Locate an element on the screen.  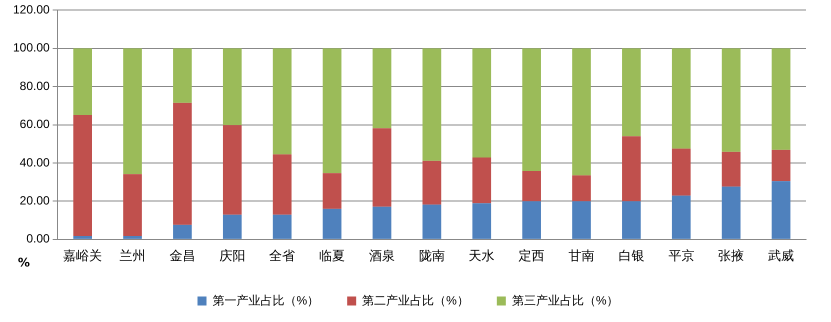
x-tick-label: 金昌 is located at coordinates (182, 255).